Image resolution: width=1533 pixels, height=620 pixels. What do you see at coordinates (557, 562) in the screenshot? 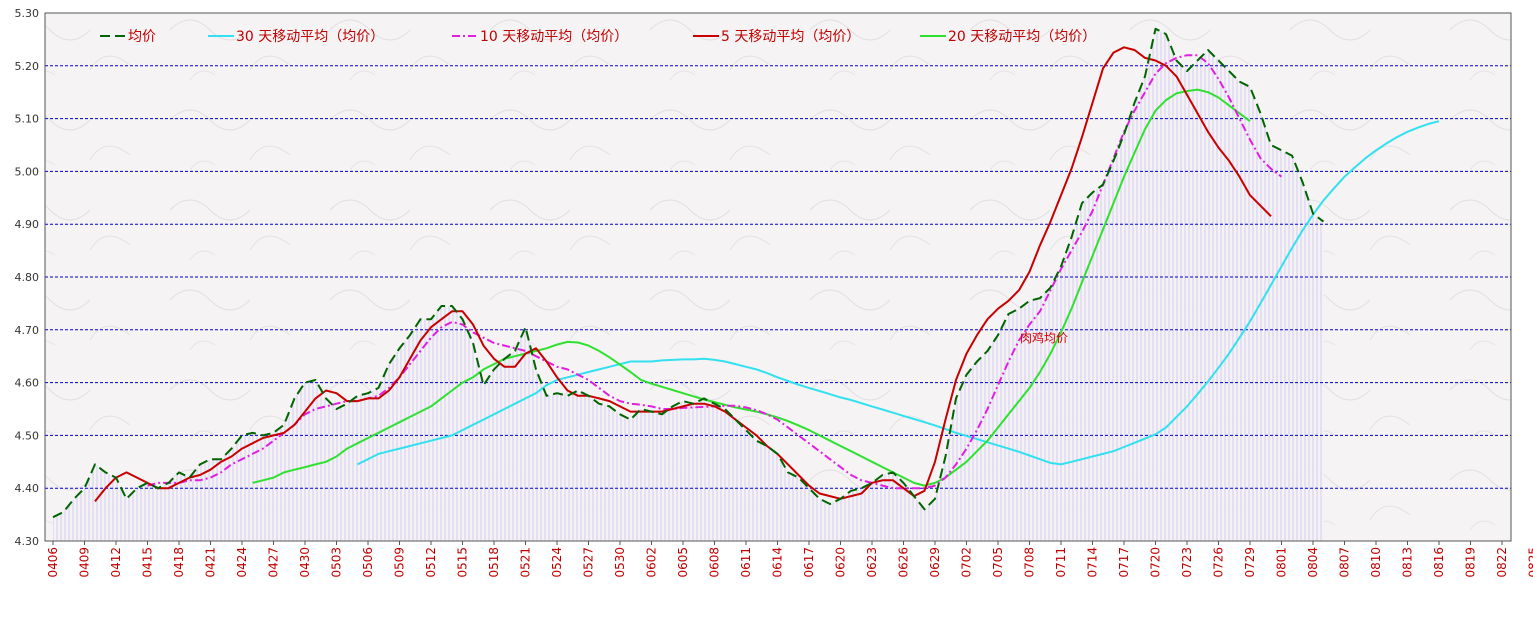
I see `x-tick-label-0524: 0524` at bounding box center [557, 562].